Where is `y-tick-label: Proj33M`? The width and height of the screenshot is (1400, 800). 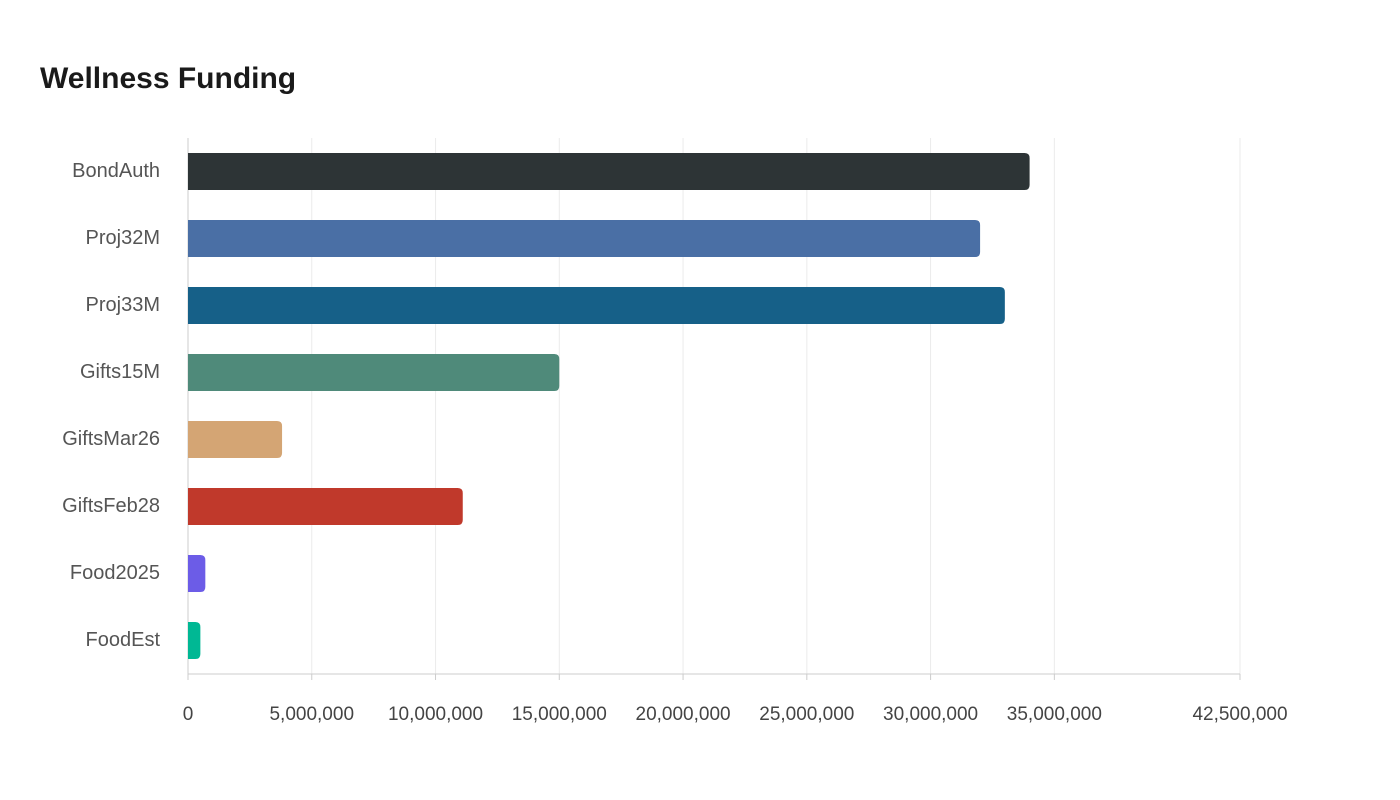
y-tick-label: Proj33M is located at coordinates (123, 305).